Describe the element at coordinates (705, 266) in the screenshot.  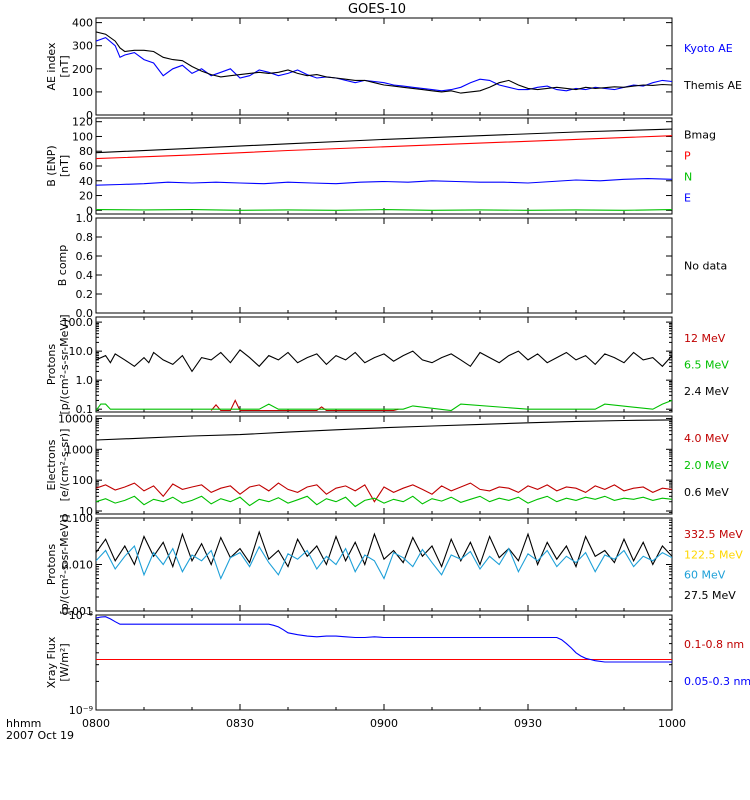
I see `legend-entry: No data` at that location.